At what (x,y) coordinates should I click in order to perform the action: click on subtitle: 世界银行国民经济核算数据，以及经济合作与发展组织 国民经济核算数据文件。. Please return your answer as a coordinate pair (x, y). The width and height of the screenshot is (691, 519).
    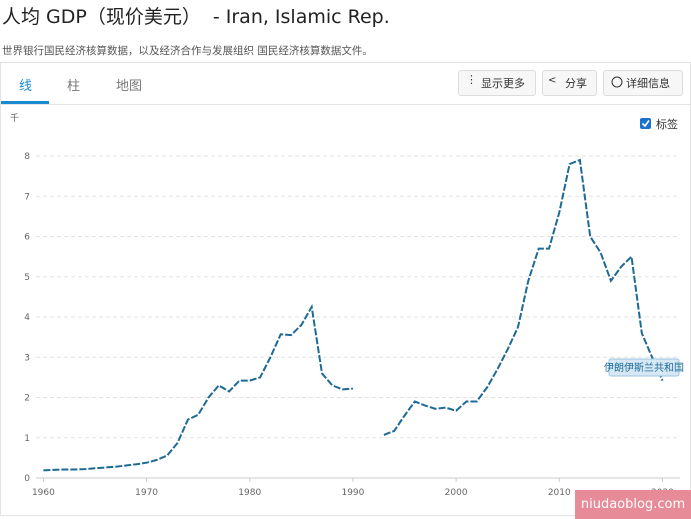
    Looking at the image, I should click on (187, 51).